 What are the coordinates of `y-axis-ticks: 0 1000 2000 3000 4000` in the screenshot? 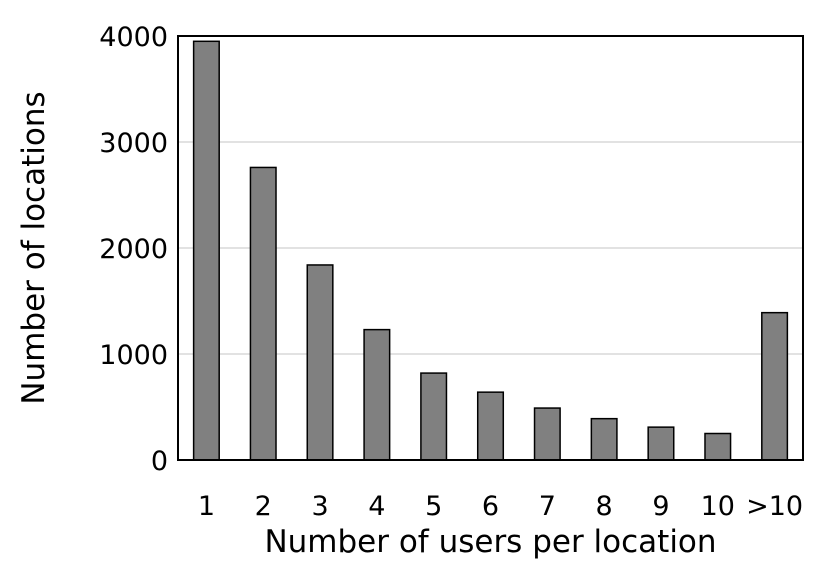 It's located at (133, 249).